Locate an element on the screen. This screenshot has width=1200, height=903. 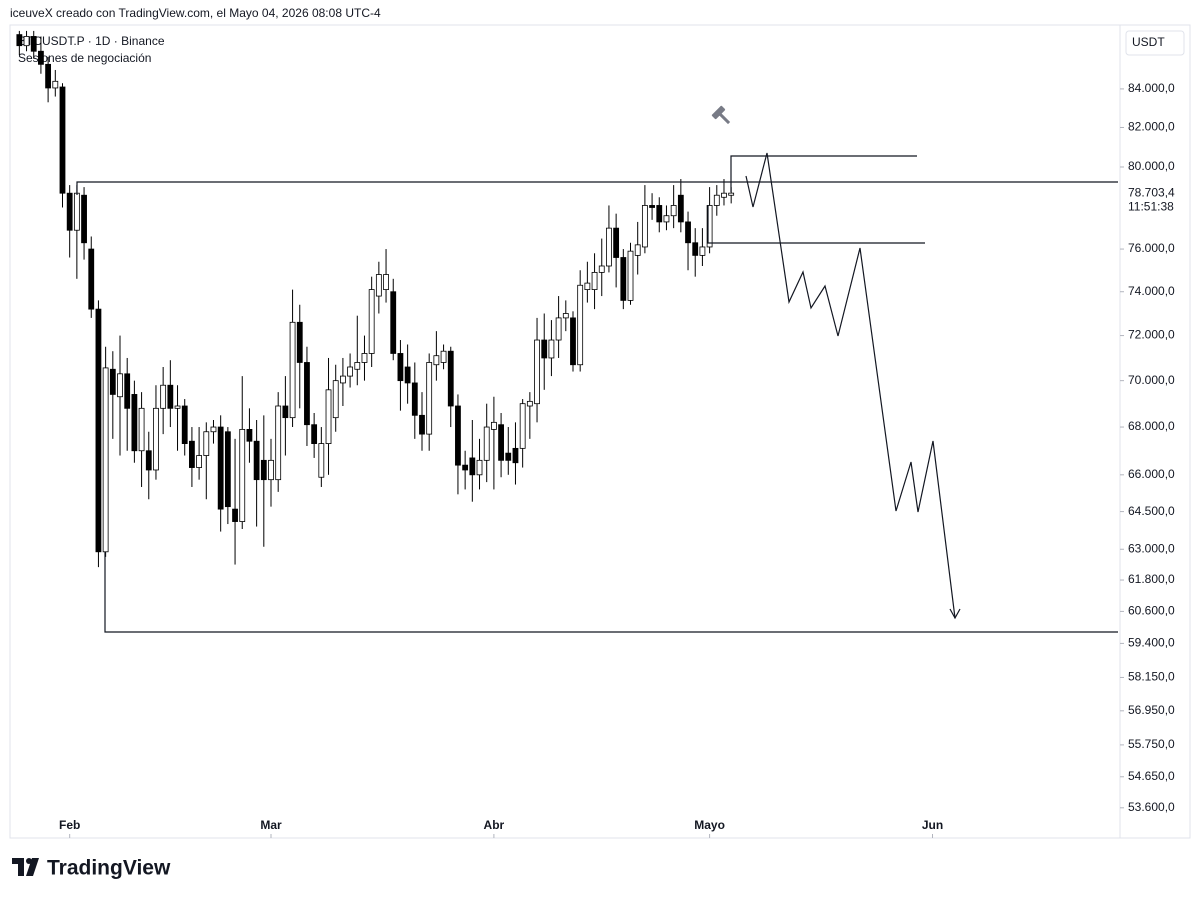
x-tick-label: Mayo is located at coordinates (709, 825).